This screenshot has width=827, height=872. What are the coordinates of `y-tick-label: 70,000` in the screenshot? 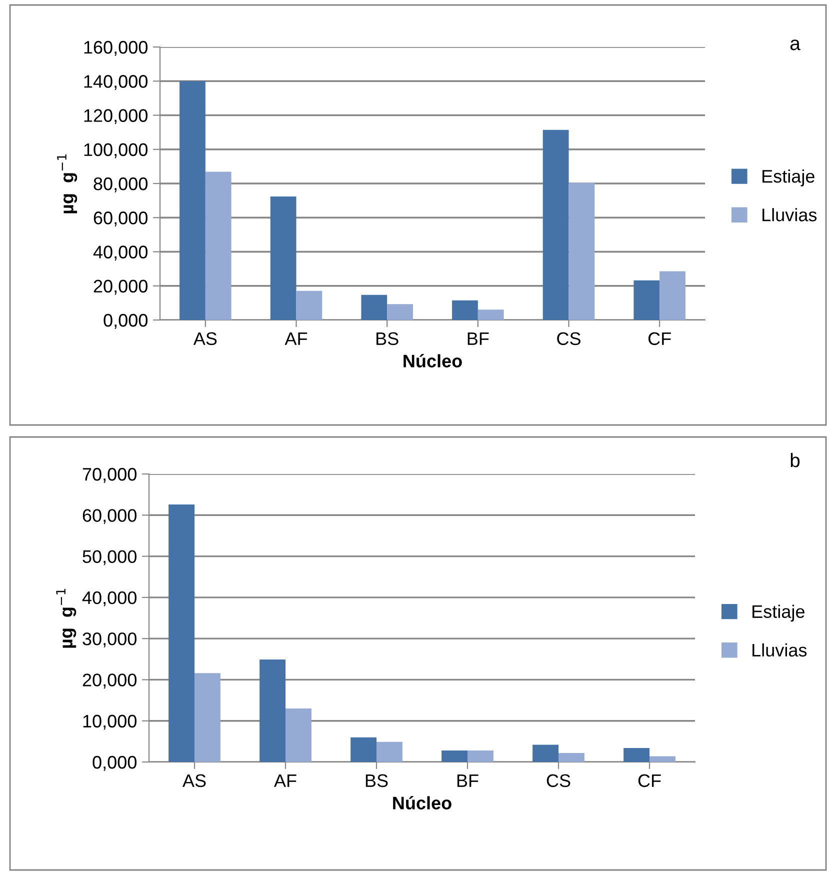 It's located at (109, 475).